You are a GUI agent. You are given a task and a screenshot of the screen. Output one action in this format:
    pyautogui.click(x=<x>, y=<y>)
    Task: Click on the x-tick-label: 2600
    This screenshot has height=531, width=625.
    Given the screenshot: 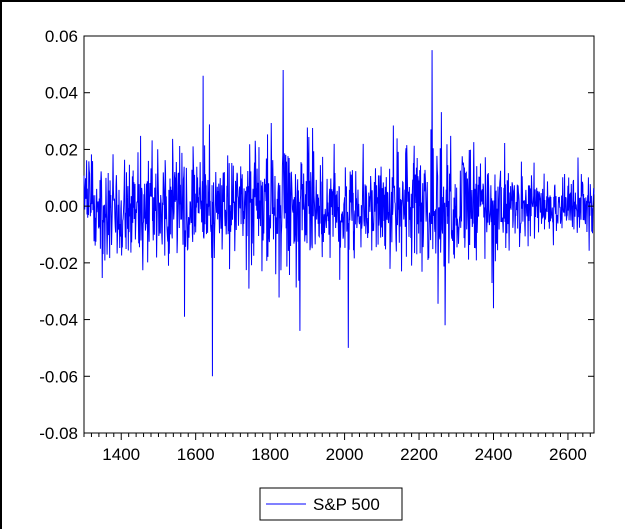 What is the action you would take?
    pyautogui.click(x=568, y=454)
    